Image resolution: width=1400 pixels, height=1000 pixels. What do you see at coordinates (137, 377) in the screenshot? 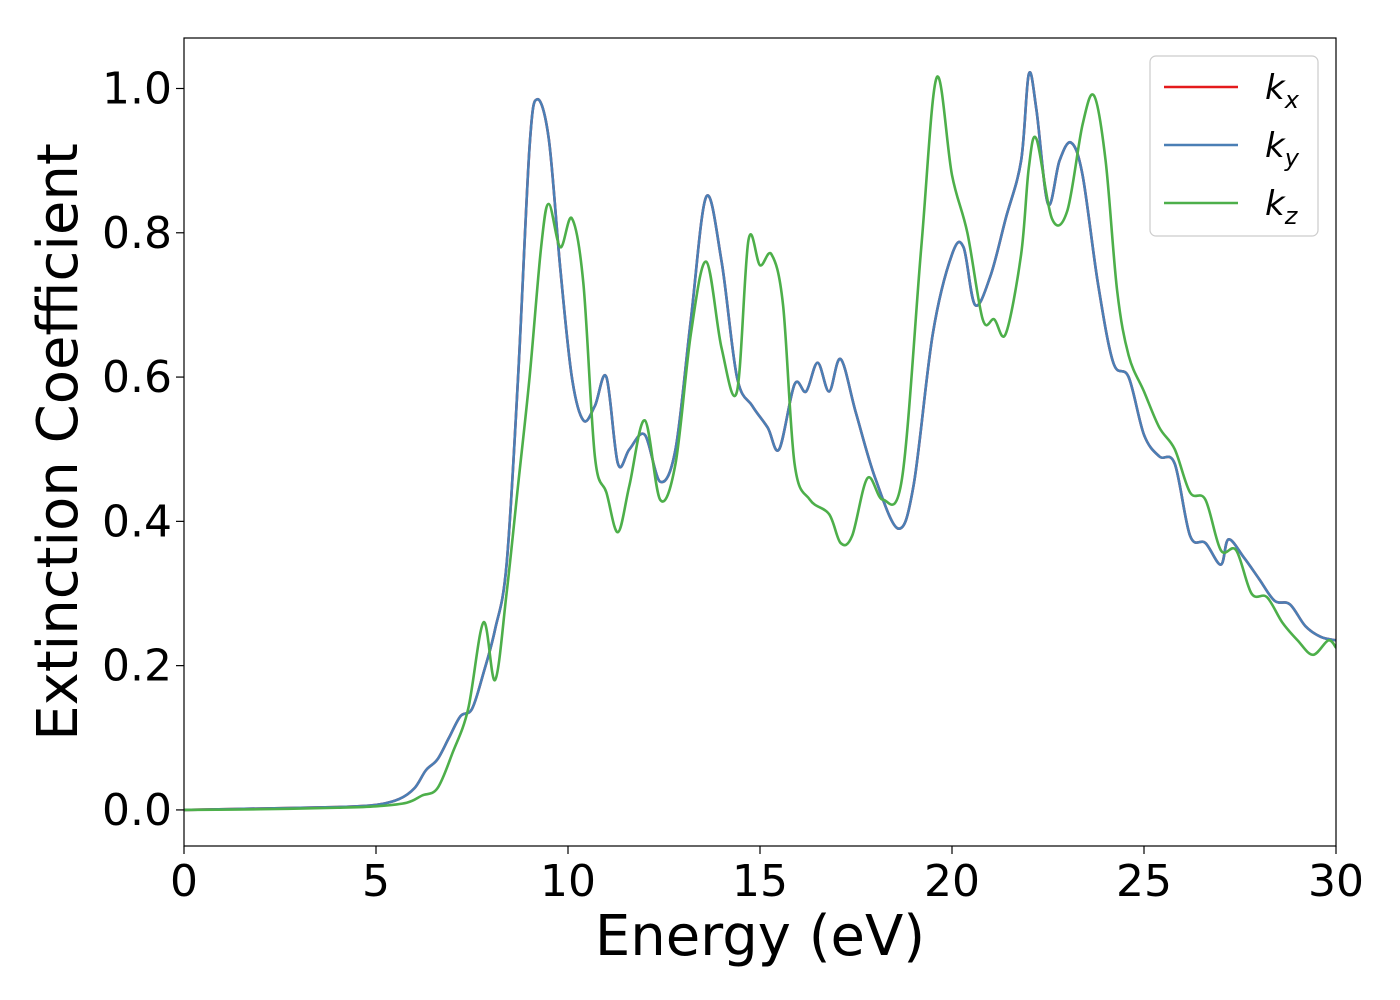
I see `y-tick-label: 0.6` at bounding box center [137, 377].